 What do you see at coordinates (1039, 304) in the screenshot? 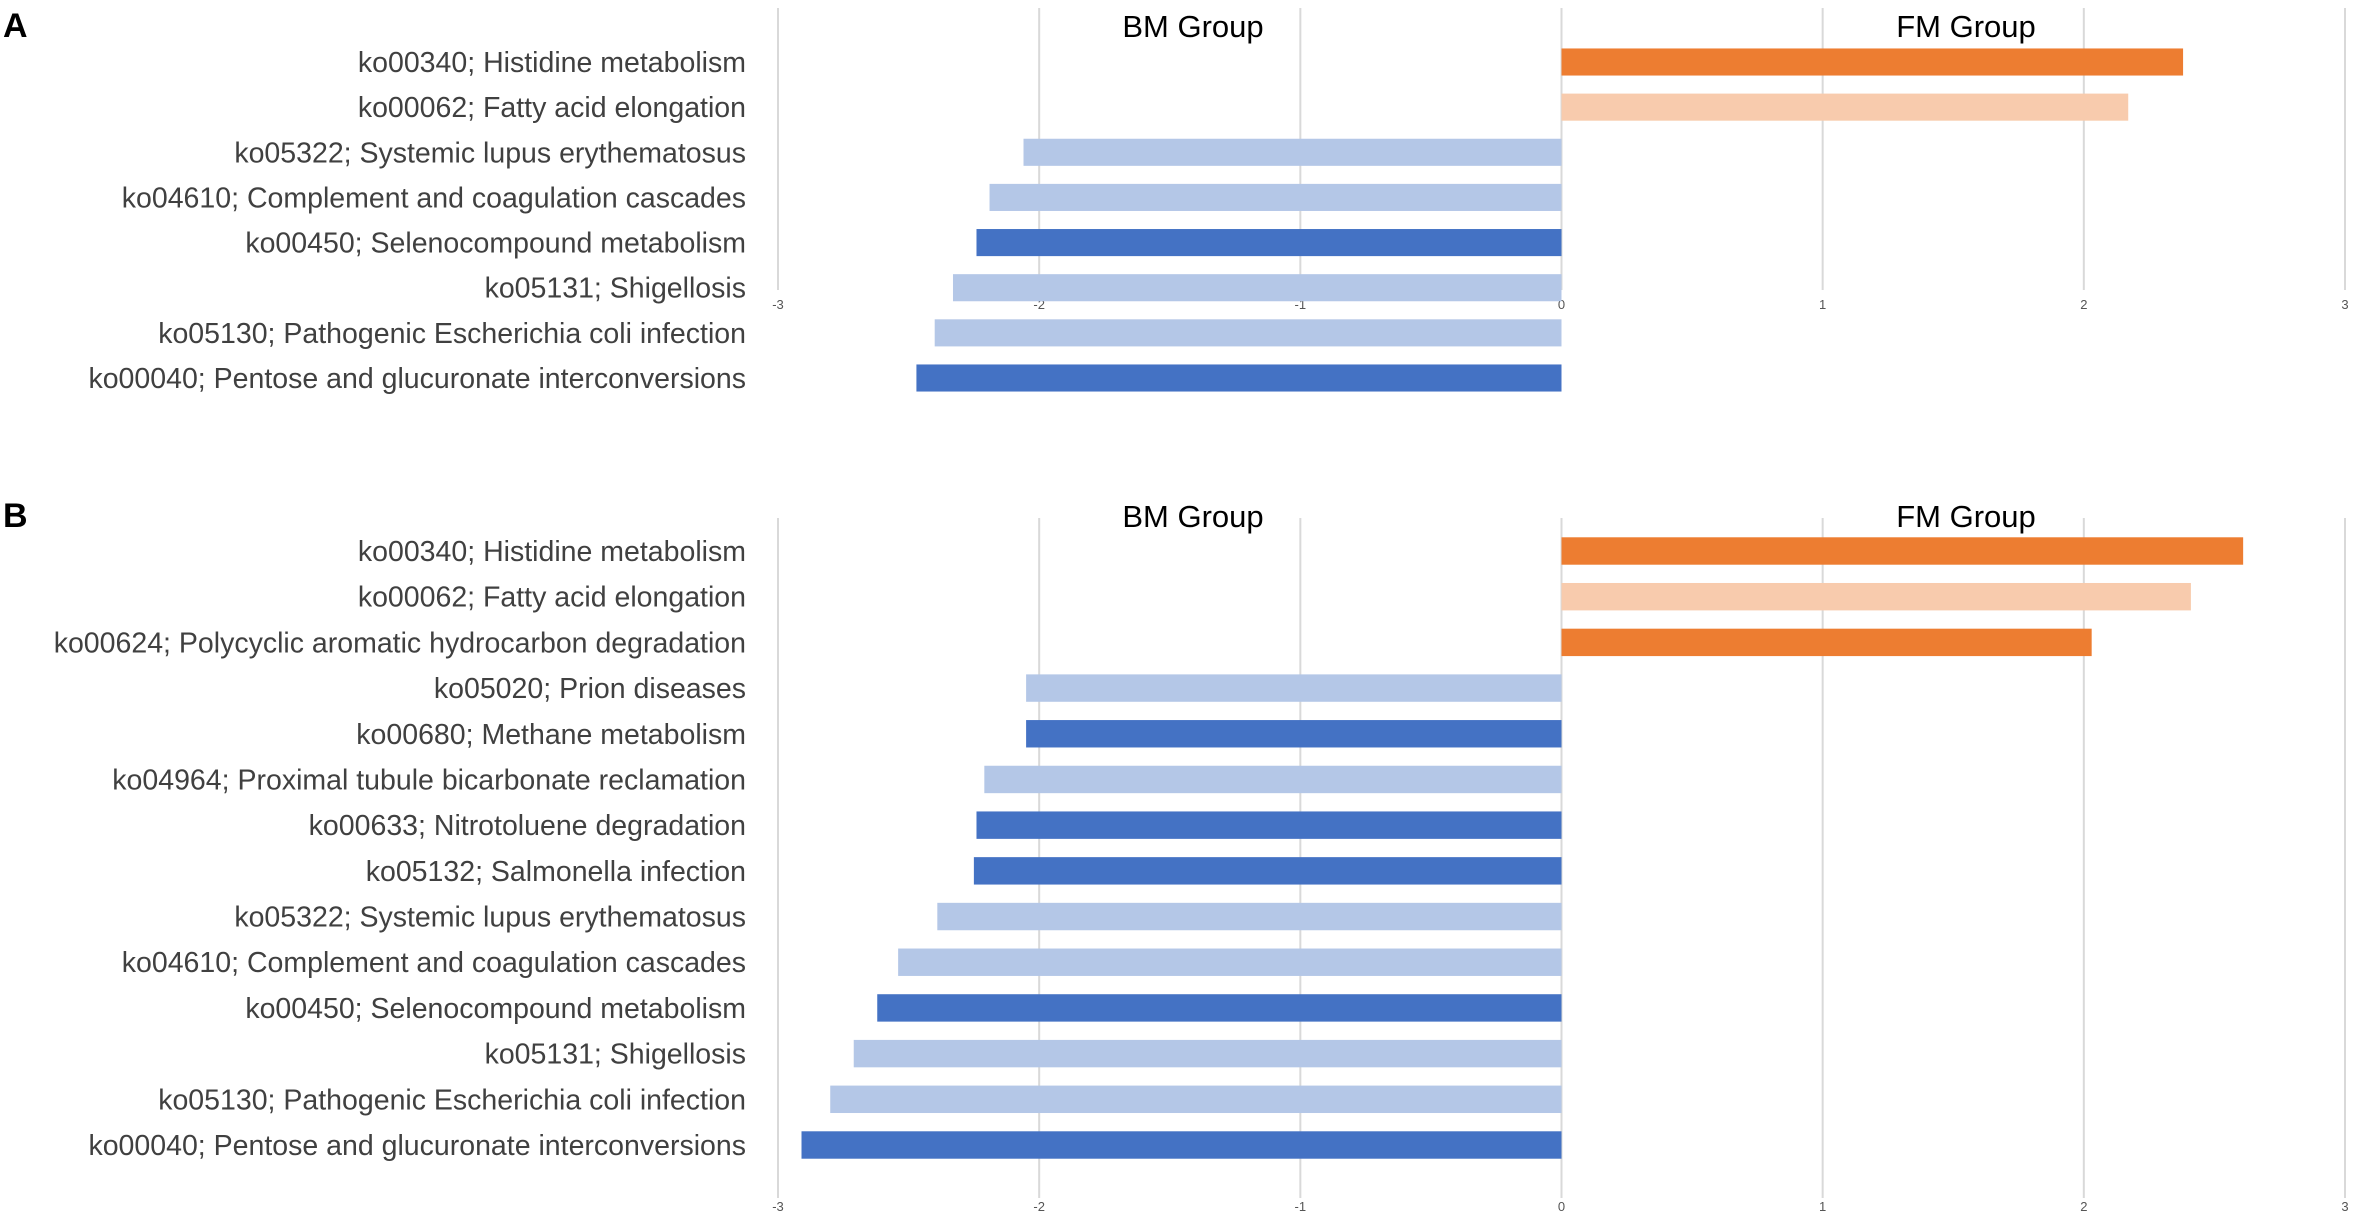
I see `panel-a-x-tick-label: -2` at bounding box center [1039, 304].